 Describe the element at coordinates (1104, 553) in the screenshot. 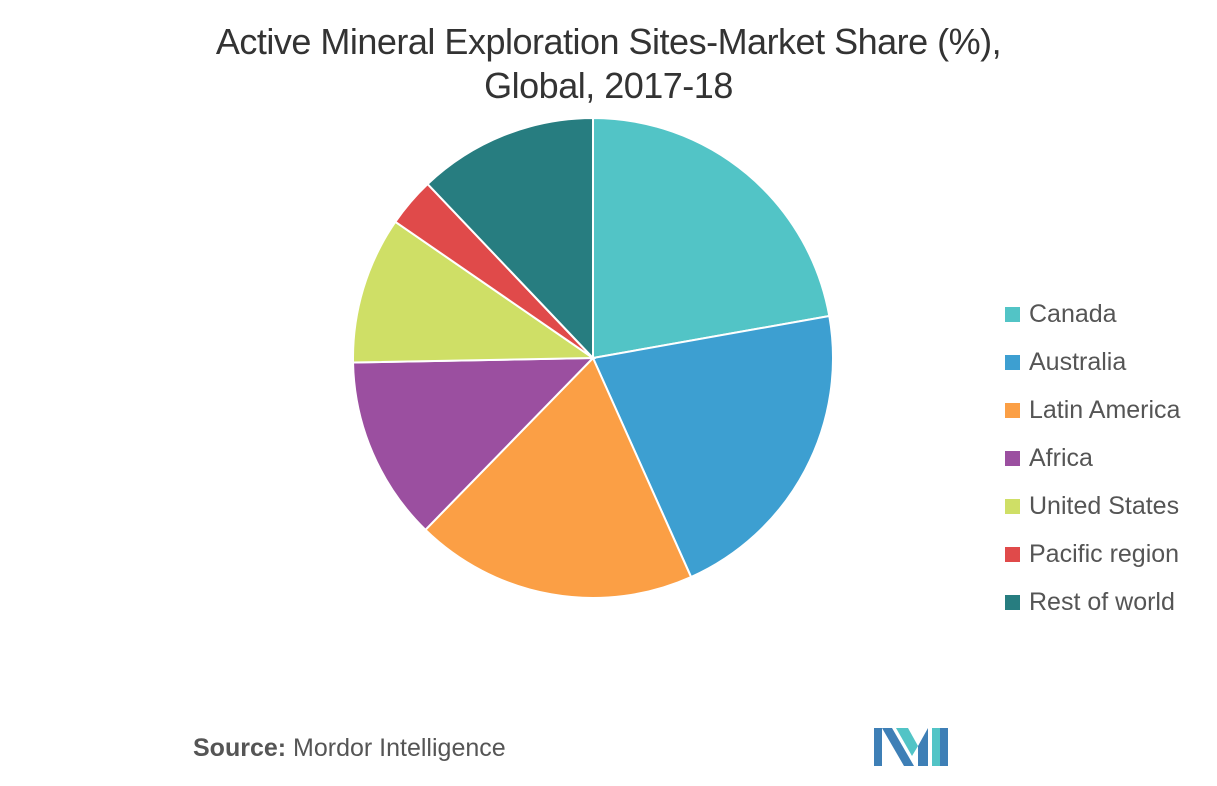

I see `legend-label: Pacific region` at that location.